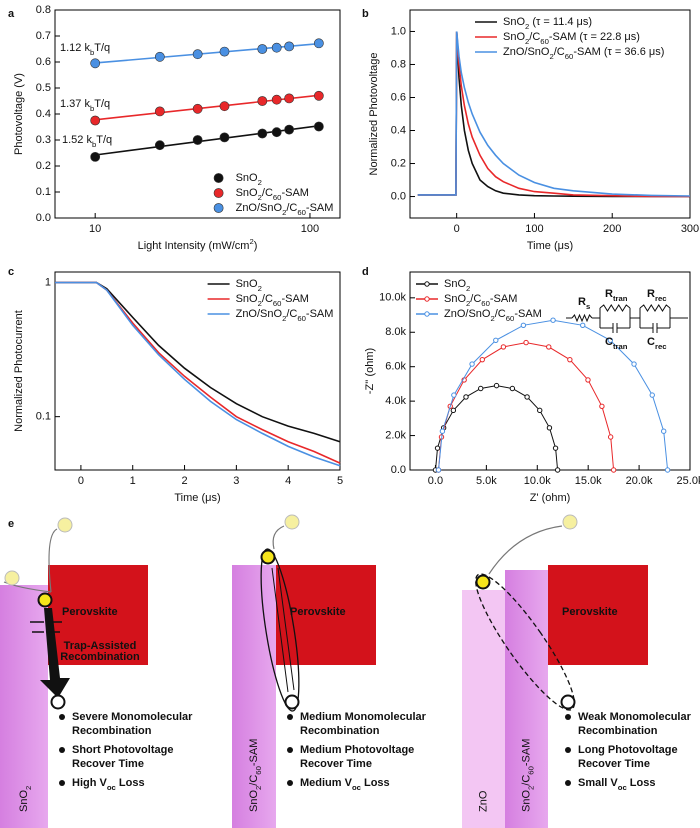  Describe the element at coordinates (550, 498) in the screenshot. I see `x-axis-label: Z' (ohm)` at that location.